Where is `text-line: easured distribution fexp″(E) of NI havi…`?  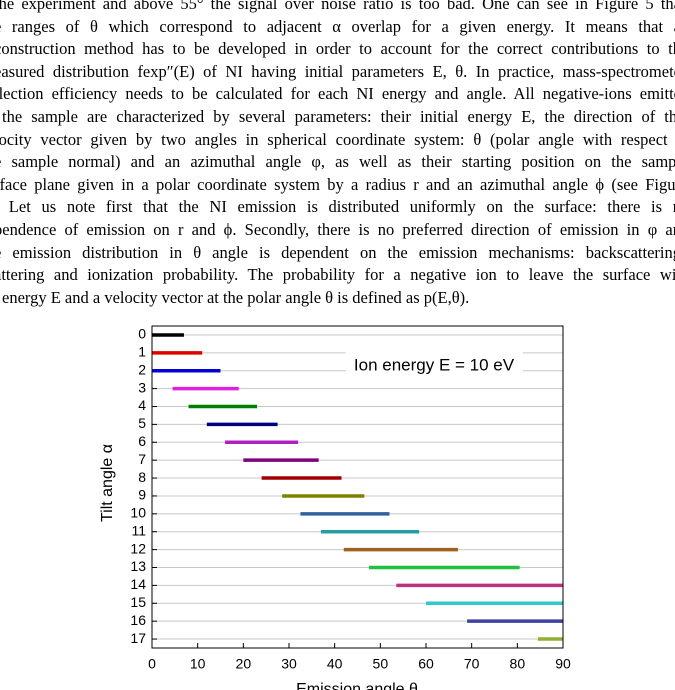
text-line: easured distribution fexp″(E) of NI havi… is located at coordinates (337, 71).